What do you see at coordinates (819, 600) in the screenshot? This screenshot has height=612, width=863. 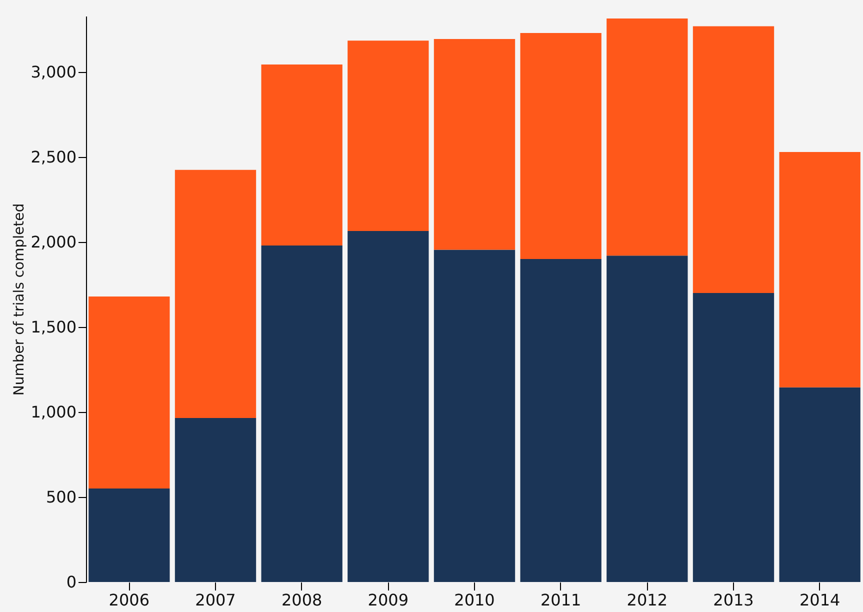 I see `x-tick-label: 2014` at bounding box center [819, 600].